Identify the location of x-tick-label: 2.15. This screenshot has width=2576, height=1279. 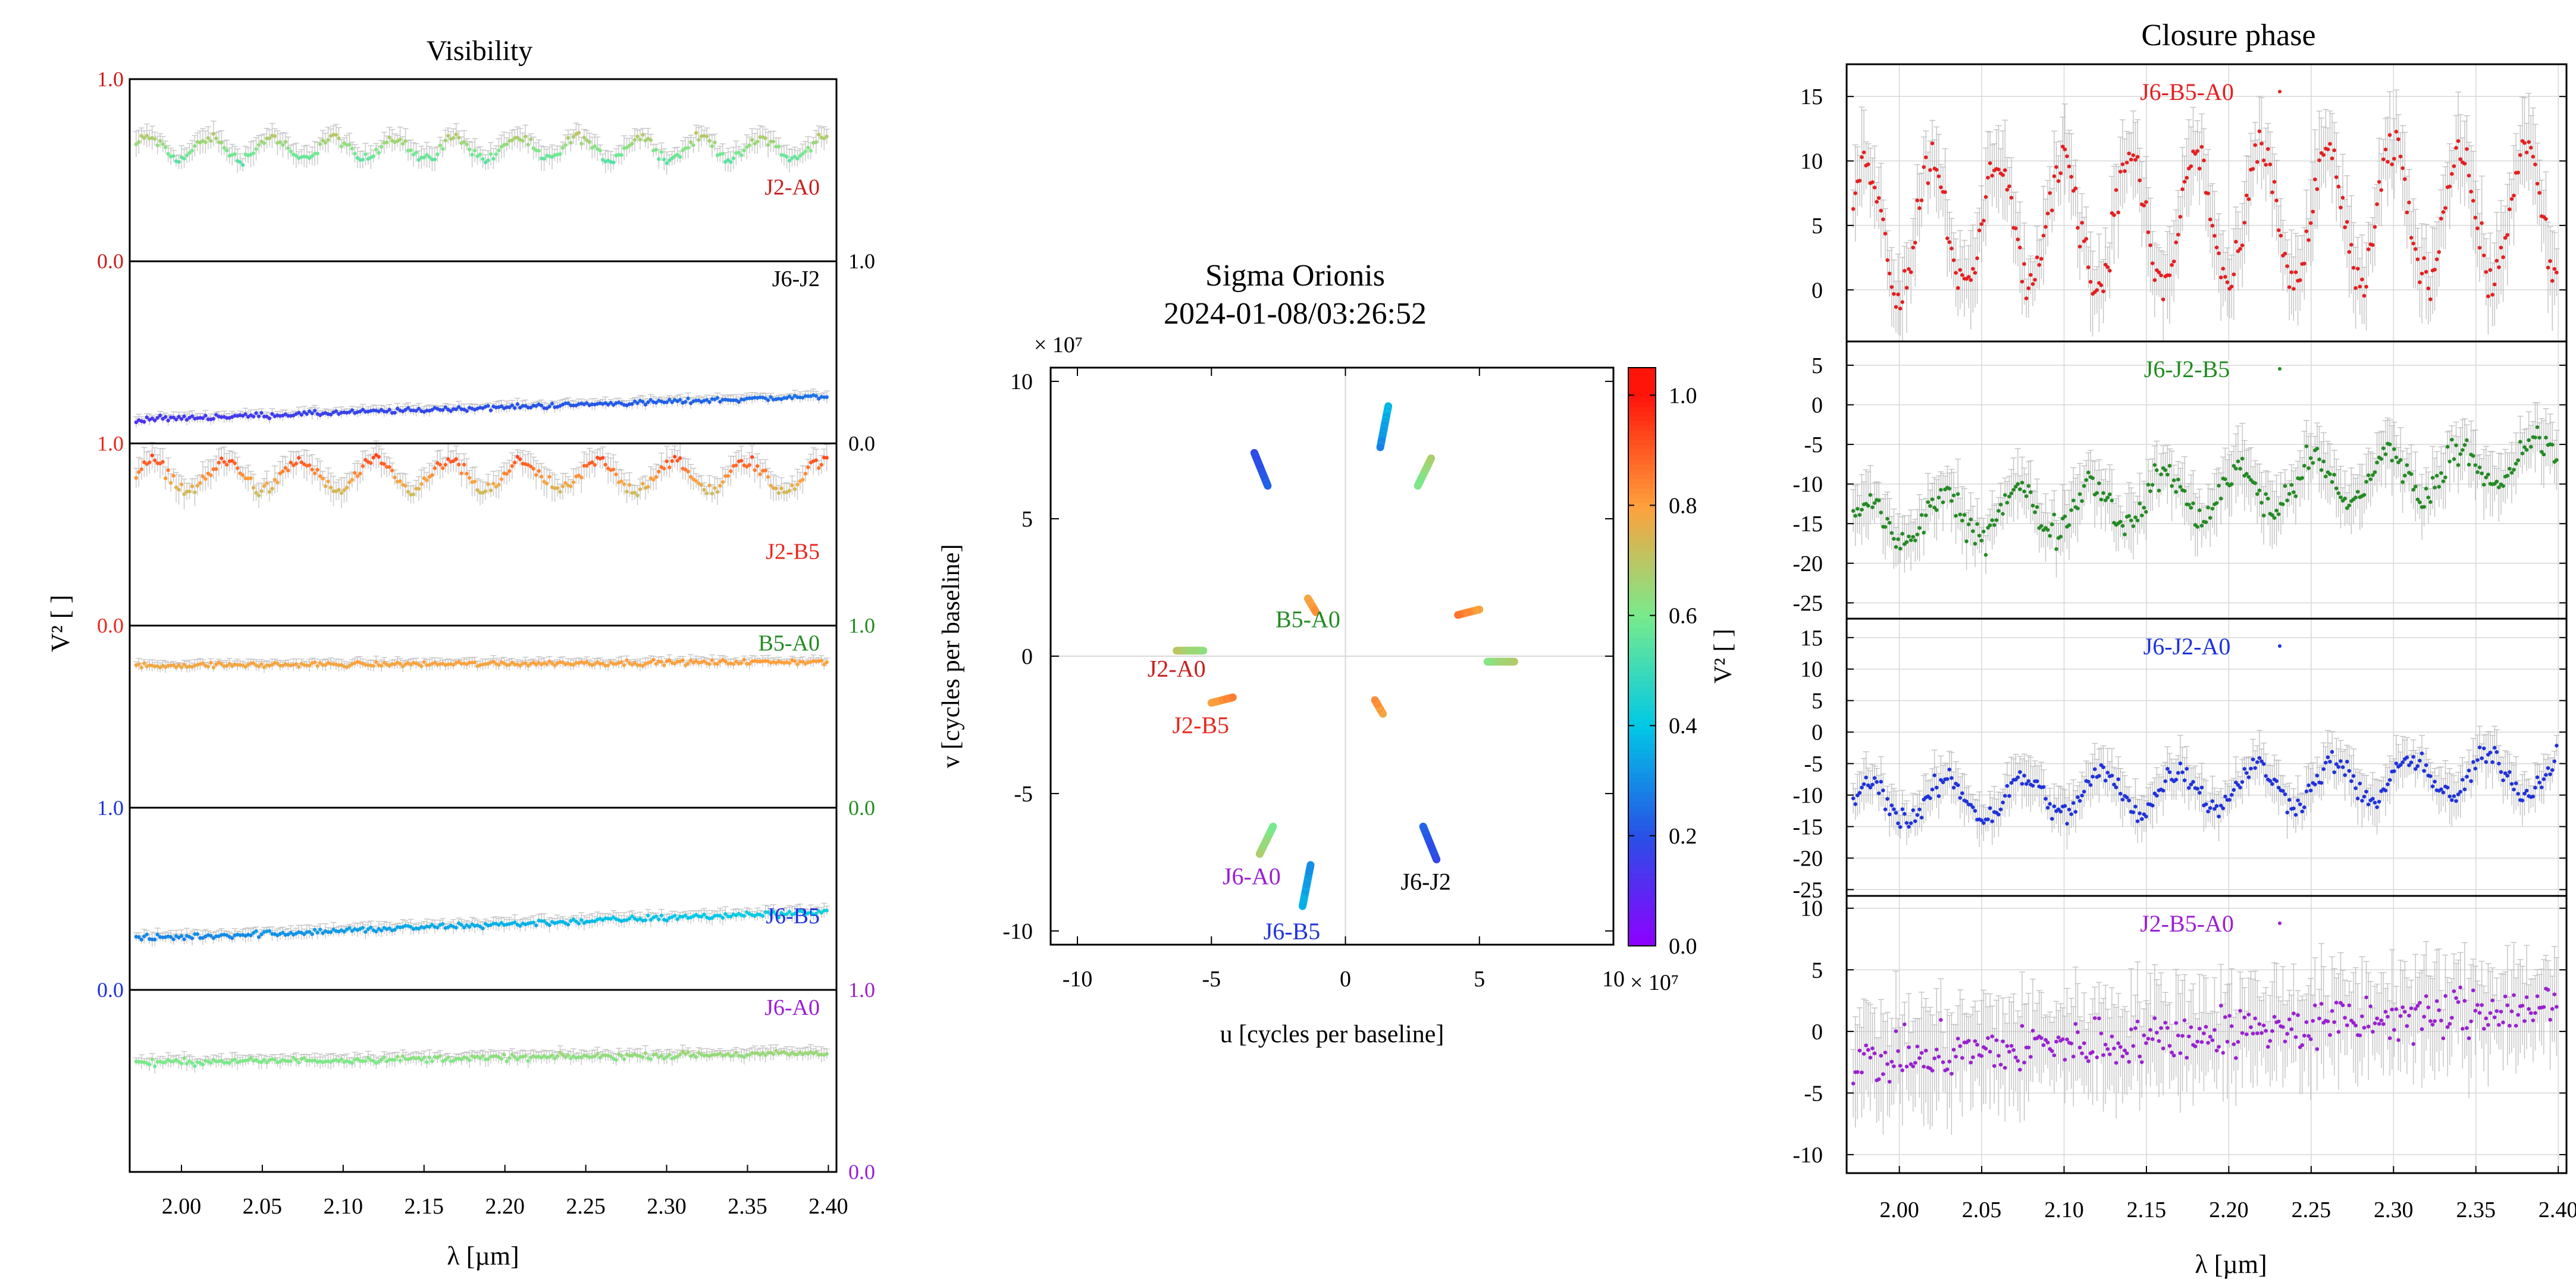
(424, 1206).